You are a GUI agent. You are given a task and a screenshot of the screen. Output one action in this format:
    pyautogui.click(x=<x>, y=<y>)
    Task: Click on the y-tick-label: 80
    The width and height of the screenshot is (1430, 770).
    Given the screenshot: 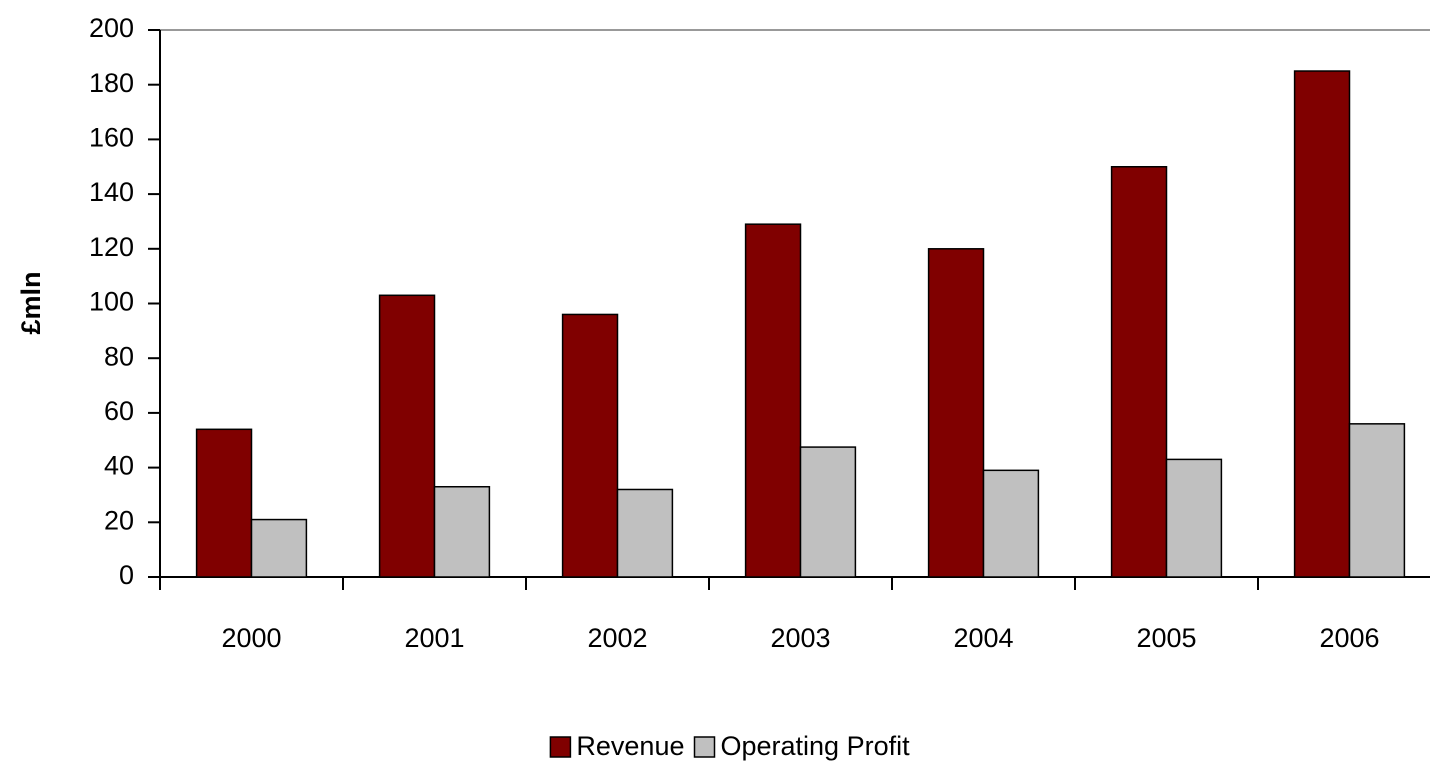 What is the action you would take?
    pyautogui.click(x=119, y=356)
    